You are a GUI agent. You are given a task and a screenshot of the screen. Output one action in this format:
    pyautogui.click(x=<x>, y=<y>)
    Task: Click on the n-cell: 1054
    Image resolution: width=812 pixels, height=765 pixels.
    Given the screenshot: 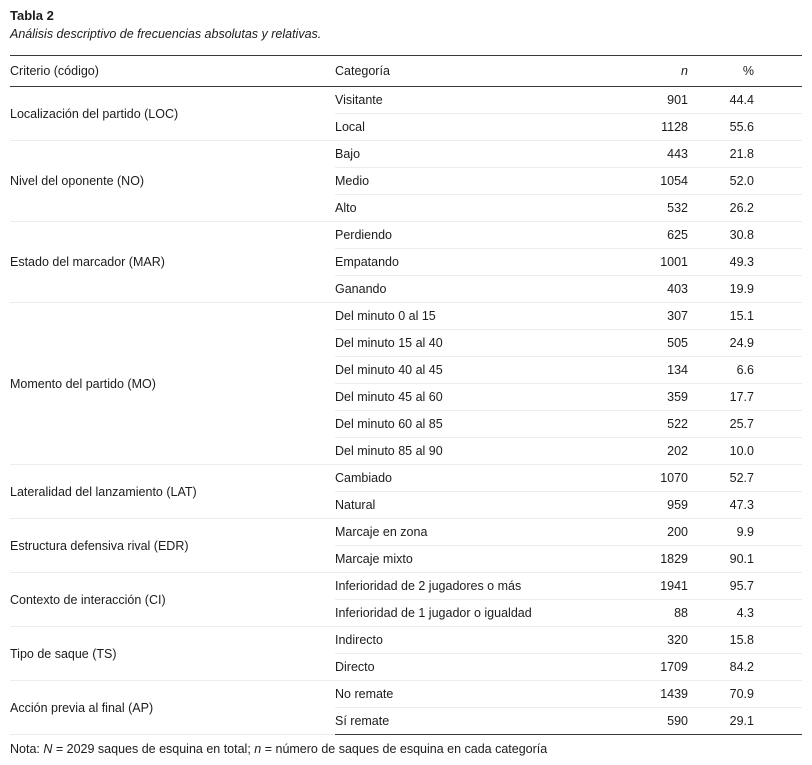 What is the action you would take?
    pyautogui.click(x=657, y=181)
    